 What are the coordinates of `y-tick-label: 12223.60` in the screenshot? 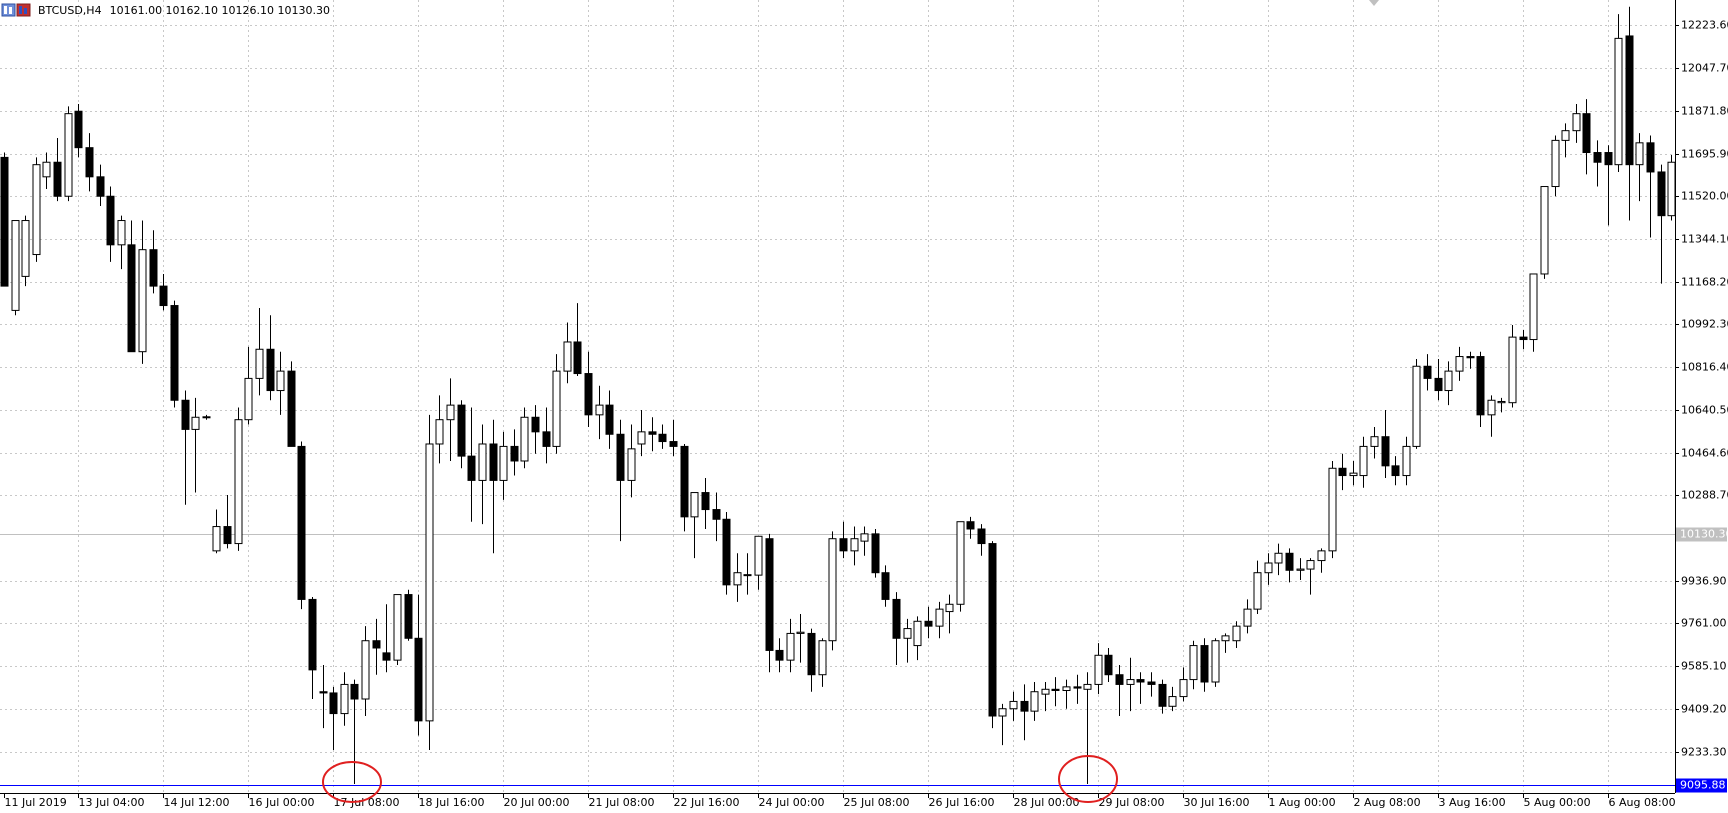 It's located at (1704, 25).